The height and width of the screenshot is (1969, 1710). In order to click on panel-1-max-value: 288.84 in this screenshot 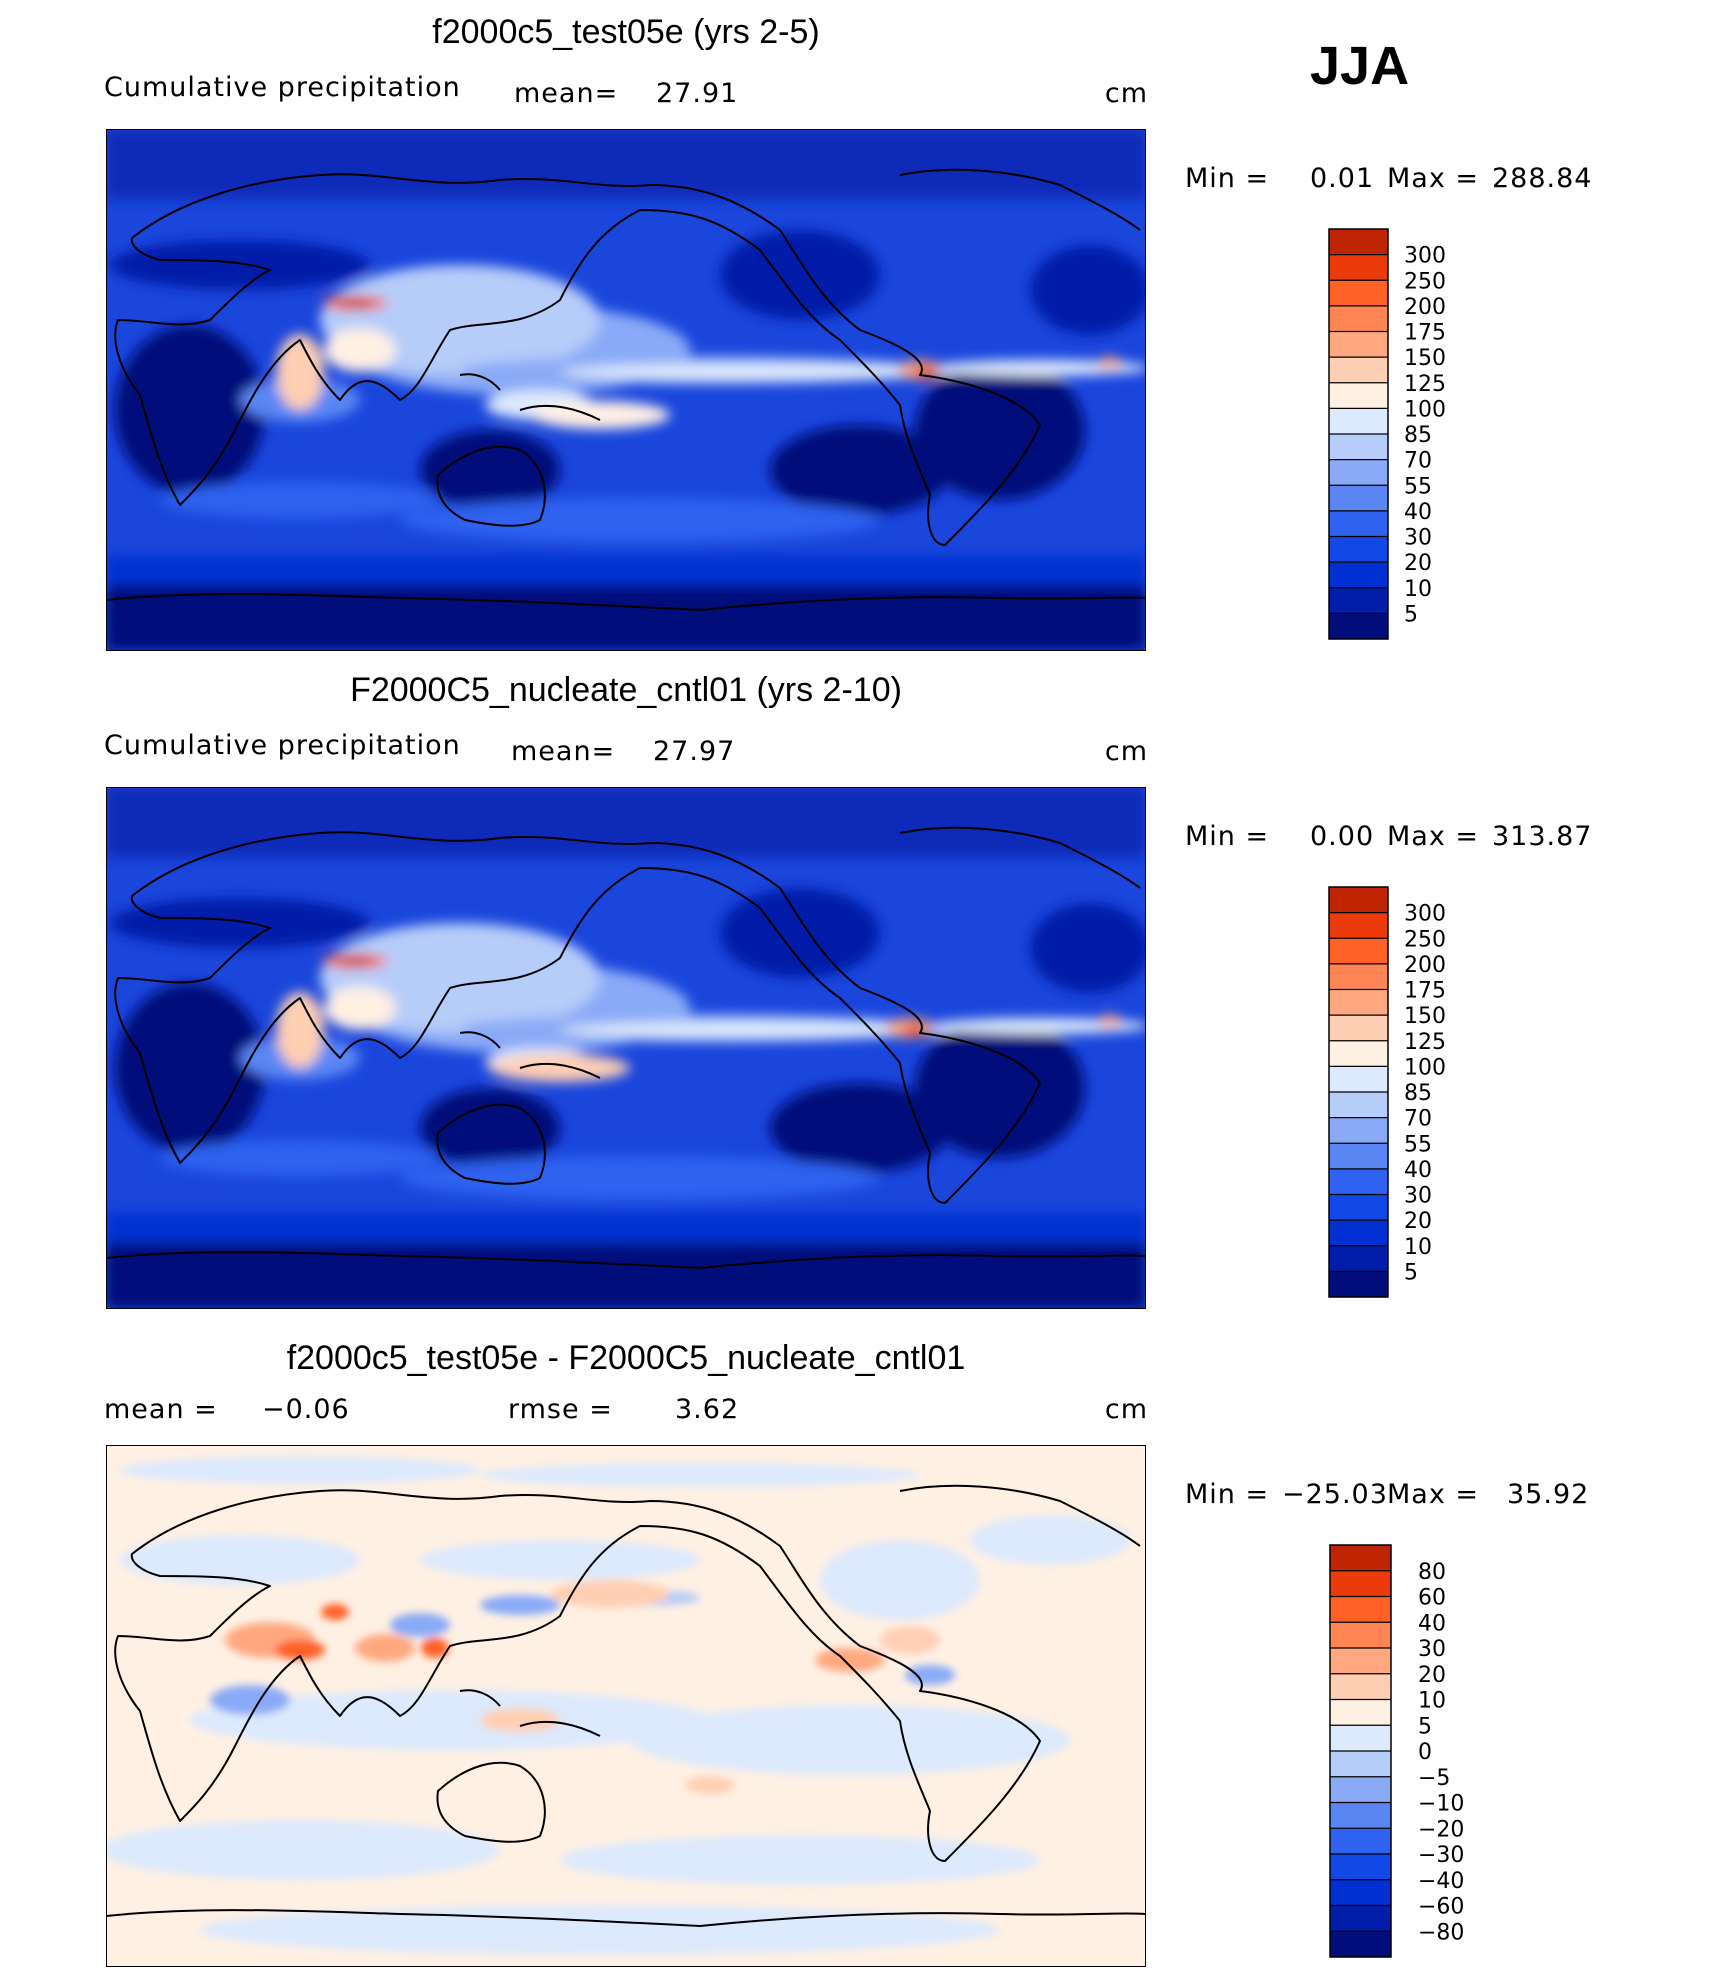, I will do `click(1542, 178)`.